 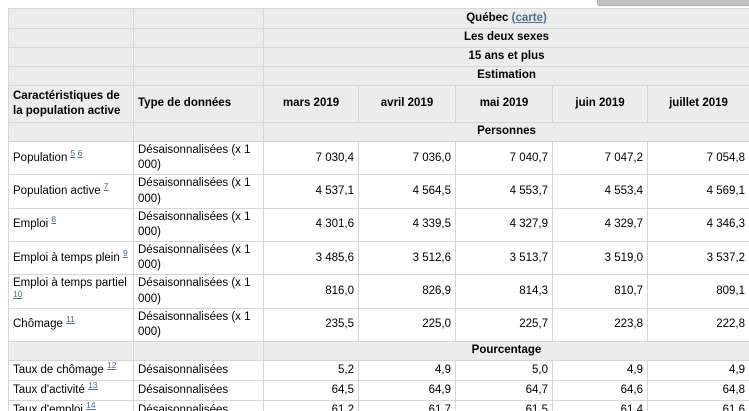 I want to click on value-cell: 3 519,0, so click(x=600, y=258).